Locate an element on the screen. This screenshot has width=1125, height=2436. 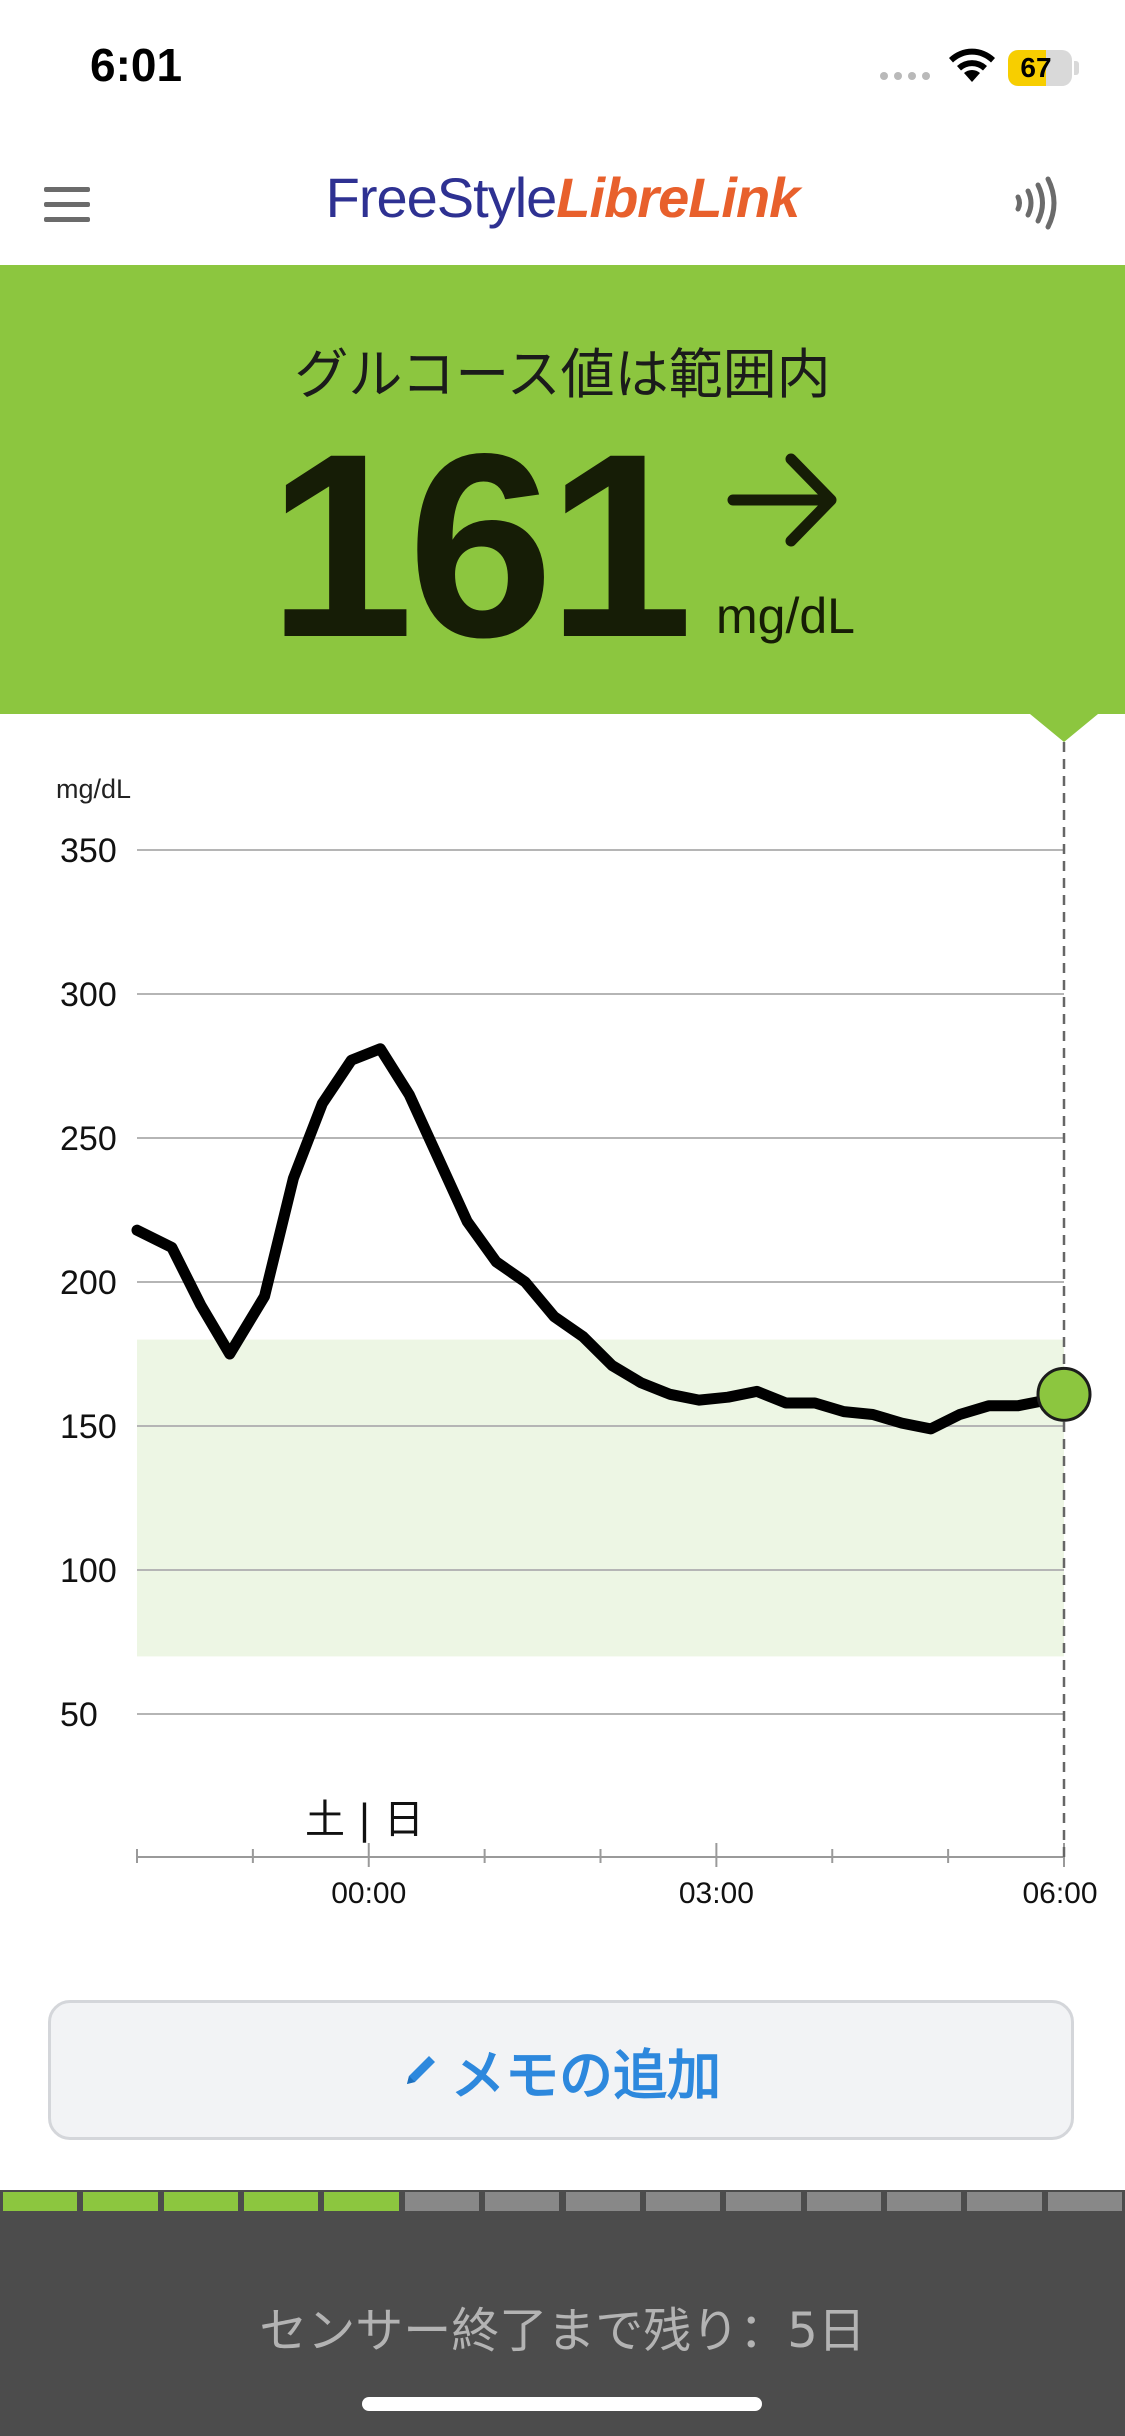
y-tick-label: 250 is located at coordinates (88, 1139).